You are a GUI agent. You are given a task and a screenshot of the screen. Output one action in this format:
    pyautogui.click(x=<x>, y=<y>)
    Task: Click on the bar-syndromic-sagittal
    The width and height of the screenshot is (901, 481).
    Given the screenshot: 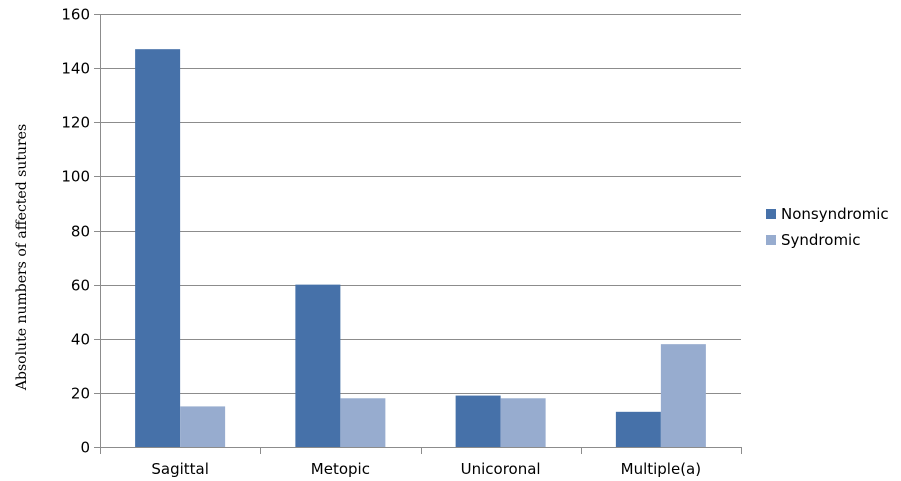 What is the action you would take?
    pyautogui.click(x=203, y=426)
    